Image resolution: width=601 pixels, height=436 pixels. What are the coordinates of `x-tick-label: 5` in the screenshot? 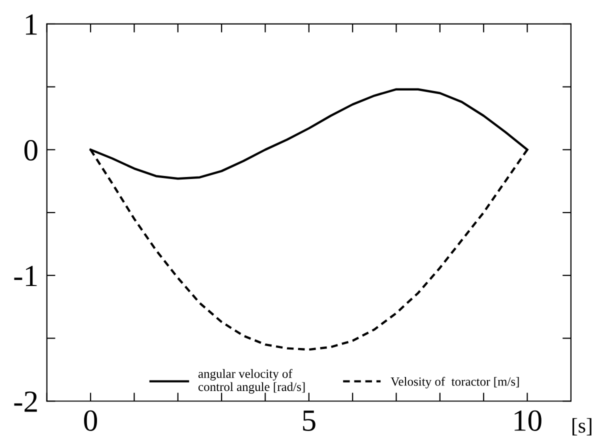 It's located at (309, 420).